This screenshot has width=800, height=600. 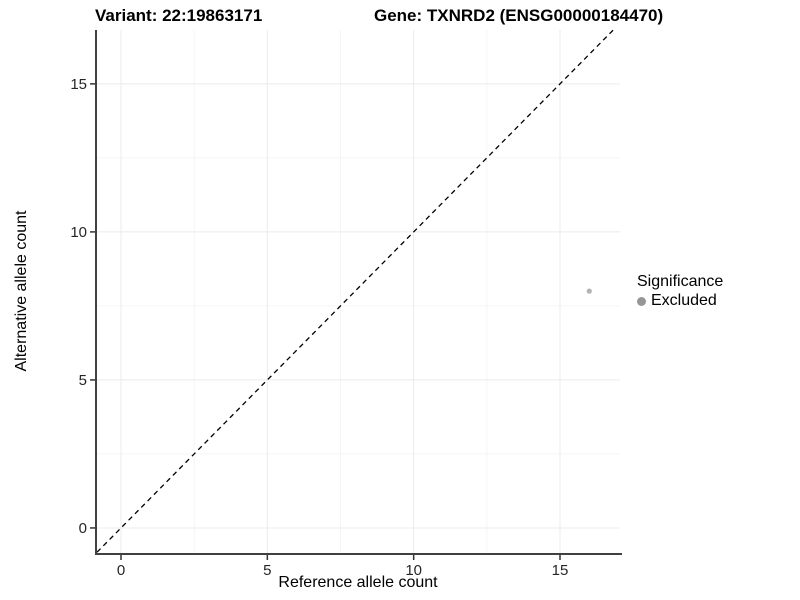 I want to click on x-tick-label: 0, so click(x=121, y=570).